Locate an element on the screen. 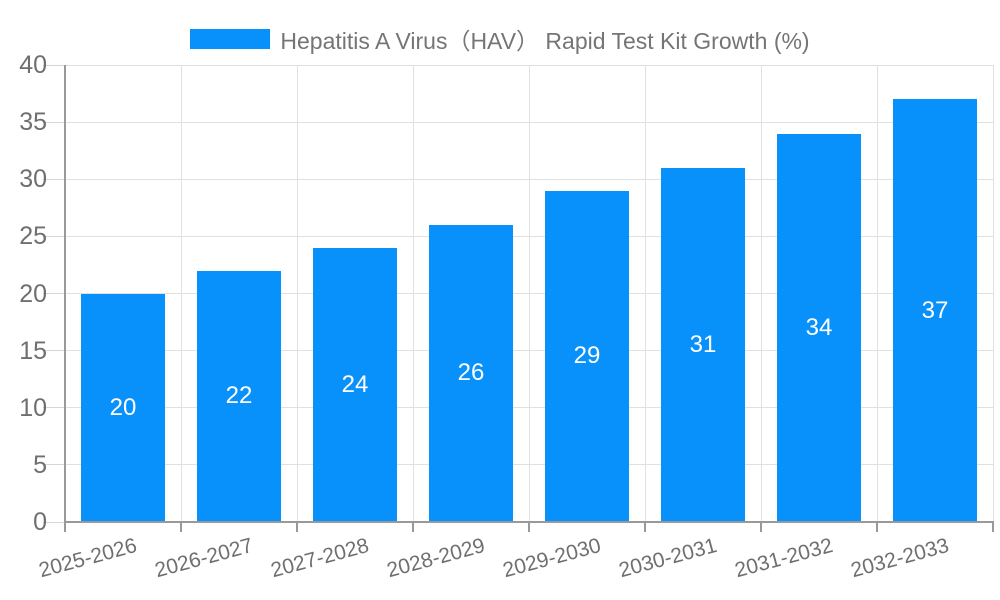  x-tick-label: 2026-2027 is located at coordinates (203, 558).